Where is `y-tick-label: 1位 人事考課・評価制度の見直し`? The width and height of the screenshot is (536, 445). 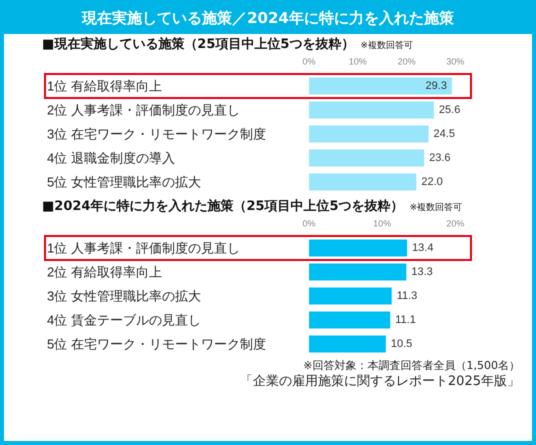 y-tick-label: 1位 人事考課・評価制度の見直し is located at coordinates (143, 248).